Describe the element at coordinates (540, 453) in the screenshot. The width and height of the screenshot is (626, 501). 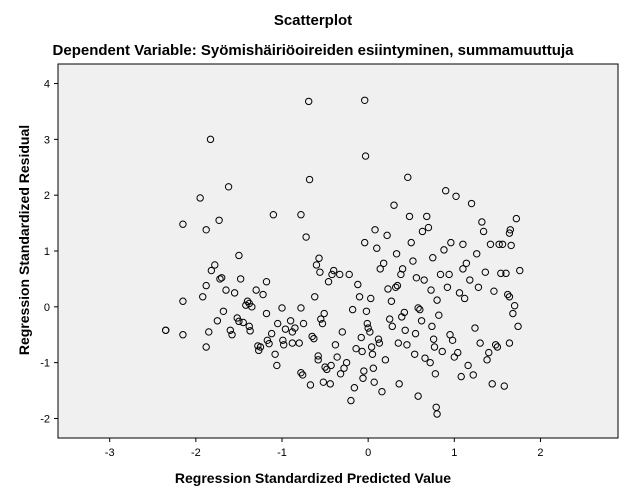
I see `x-tick-label: 2` at that location.